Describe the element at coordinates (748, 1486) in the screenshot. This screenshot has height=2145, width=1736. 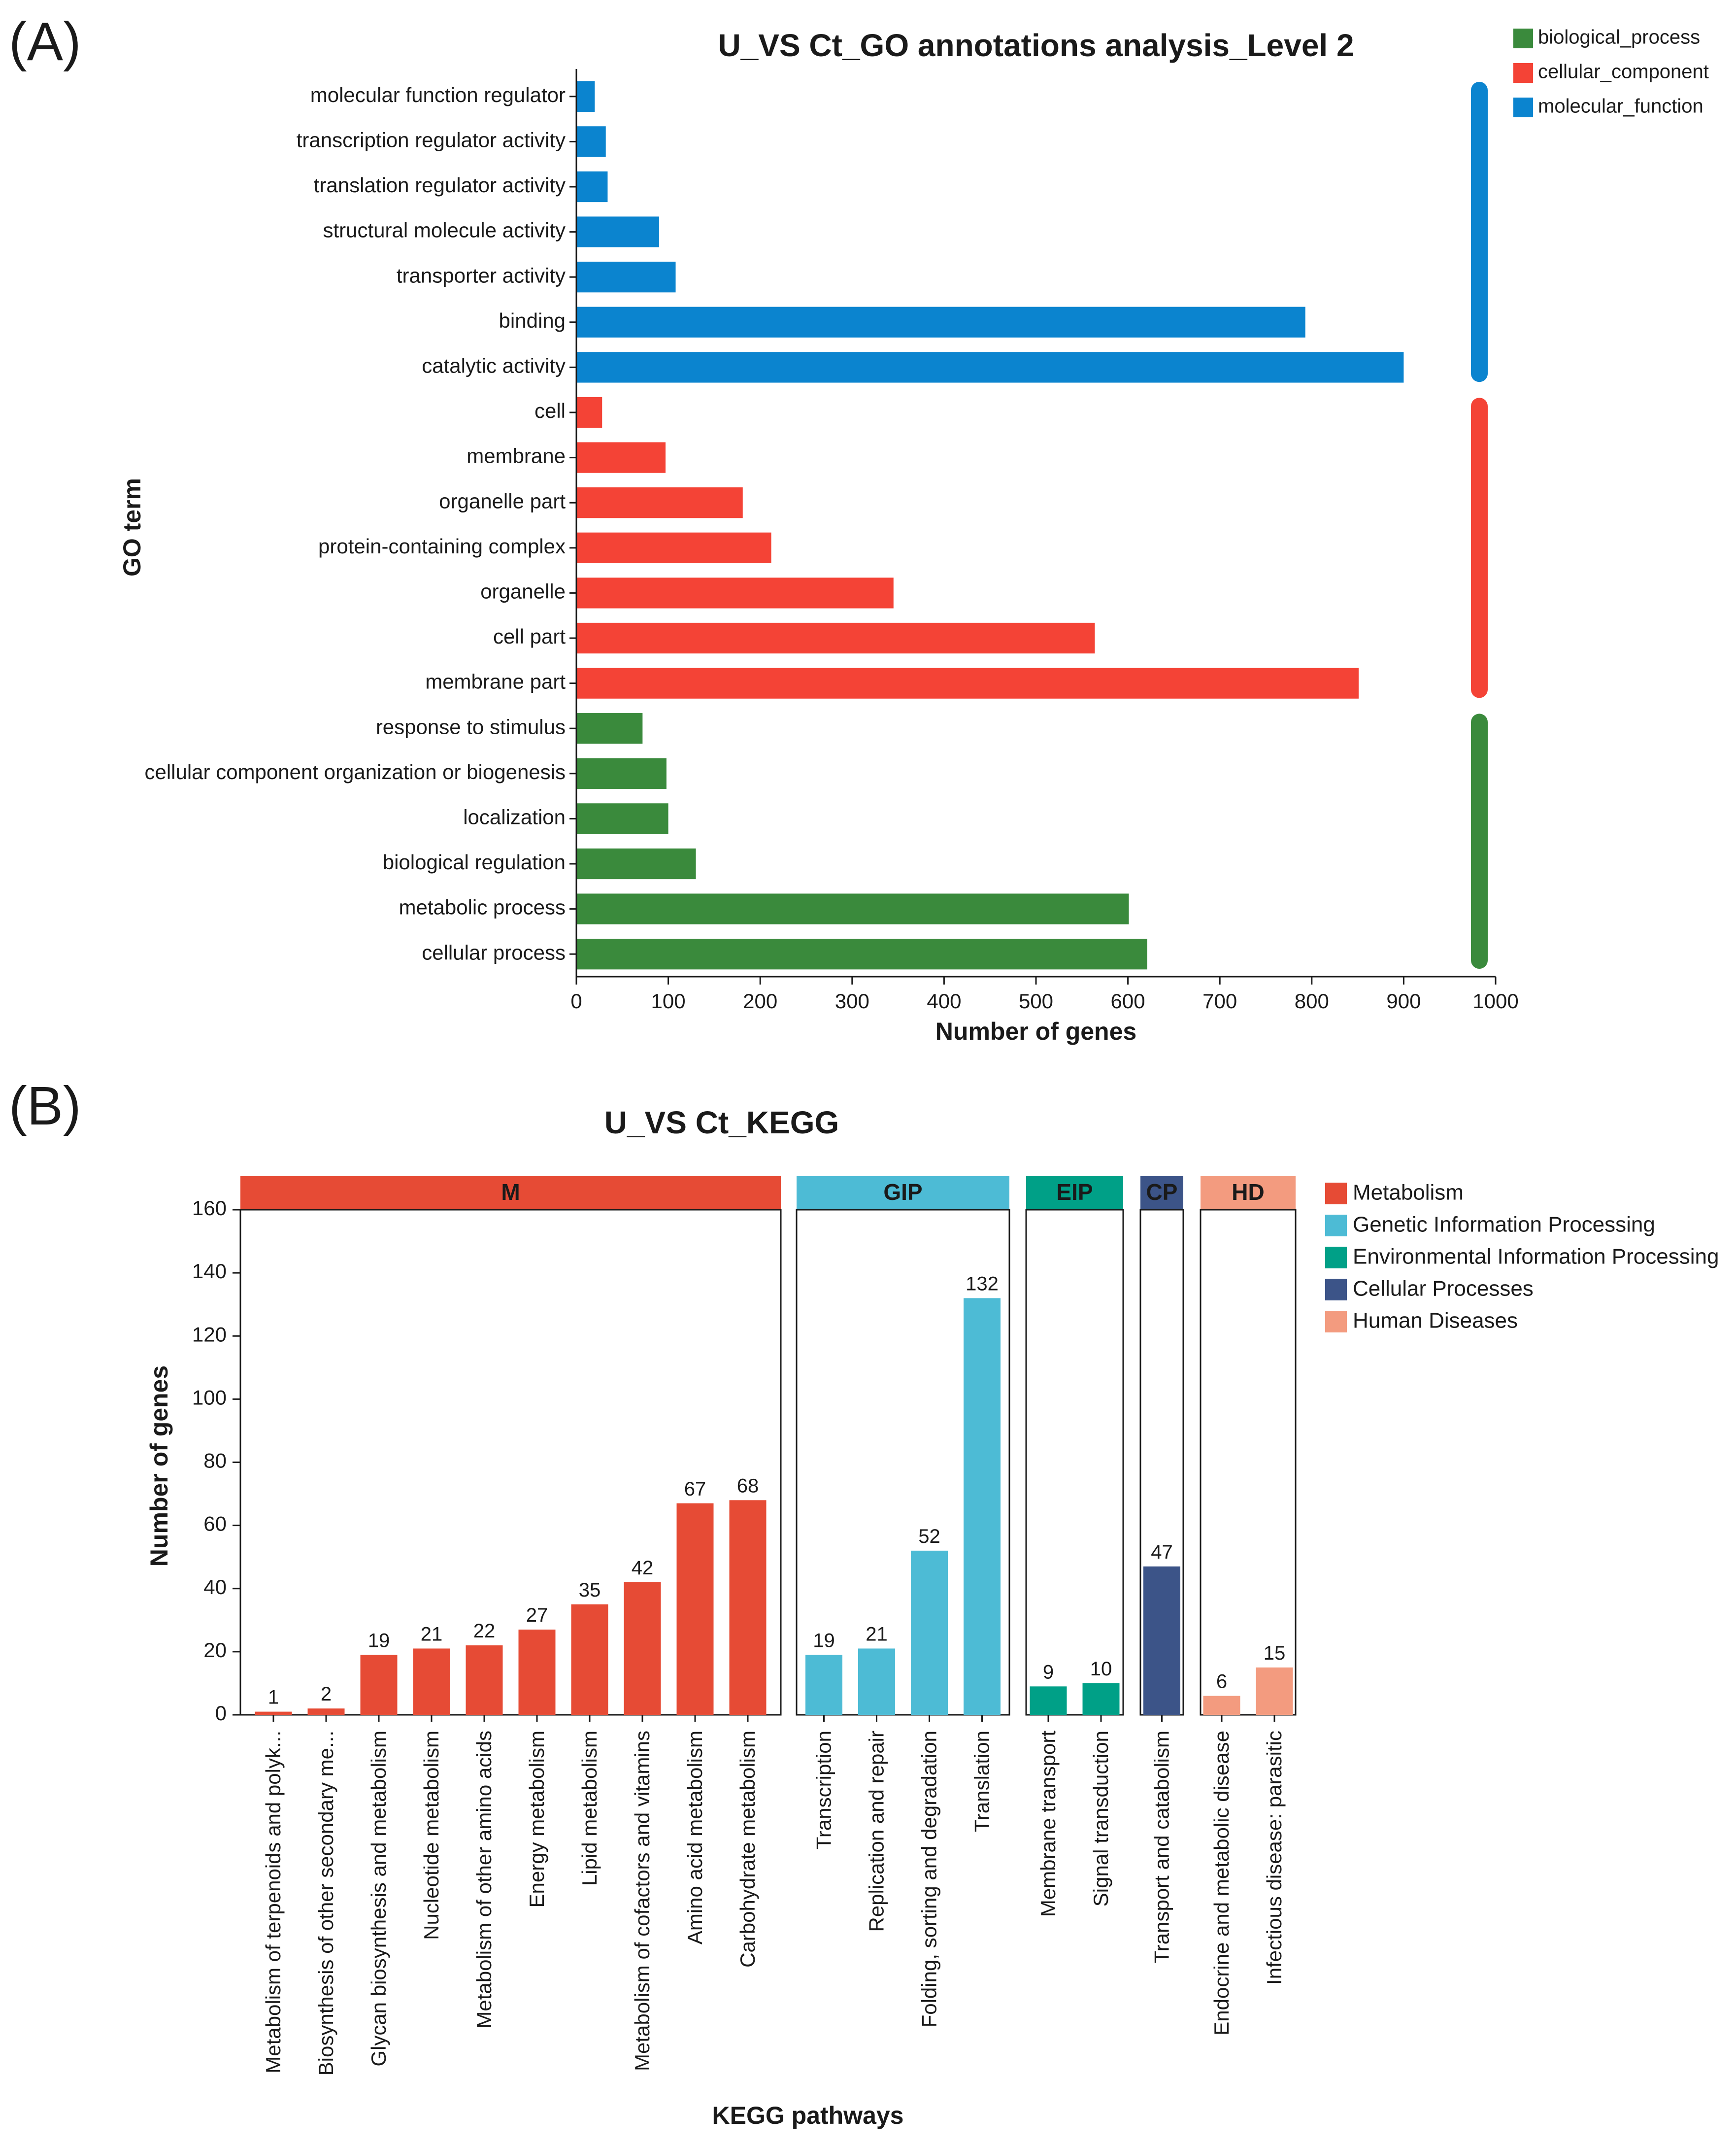
I see `kegg-value-carbohydrate-metabolism: 68` at that location.